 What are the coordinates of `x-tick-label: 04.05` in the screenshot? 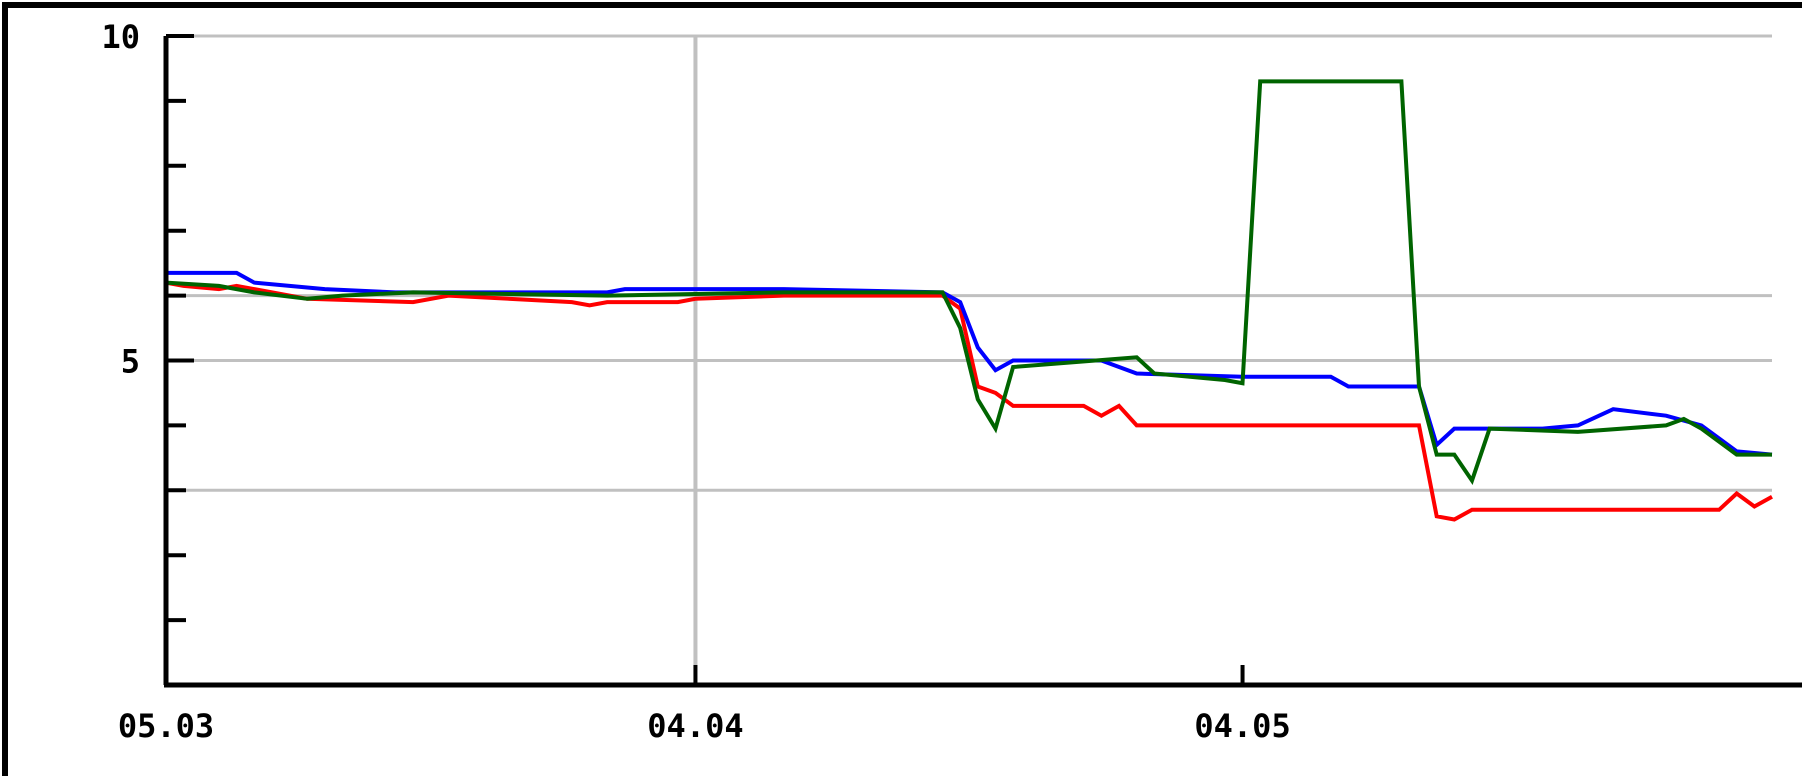 It's located at (1242, 726).